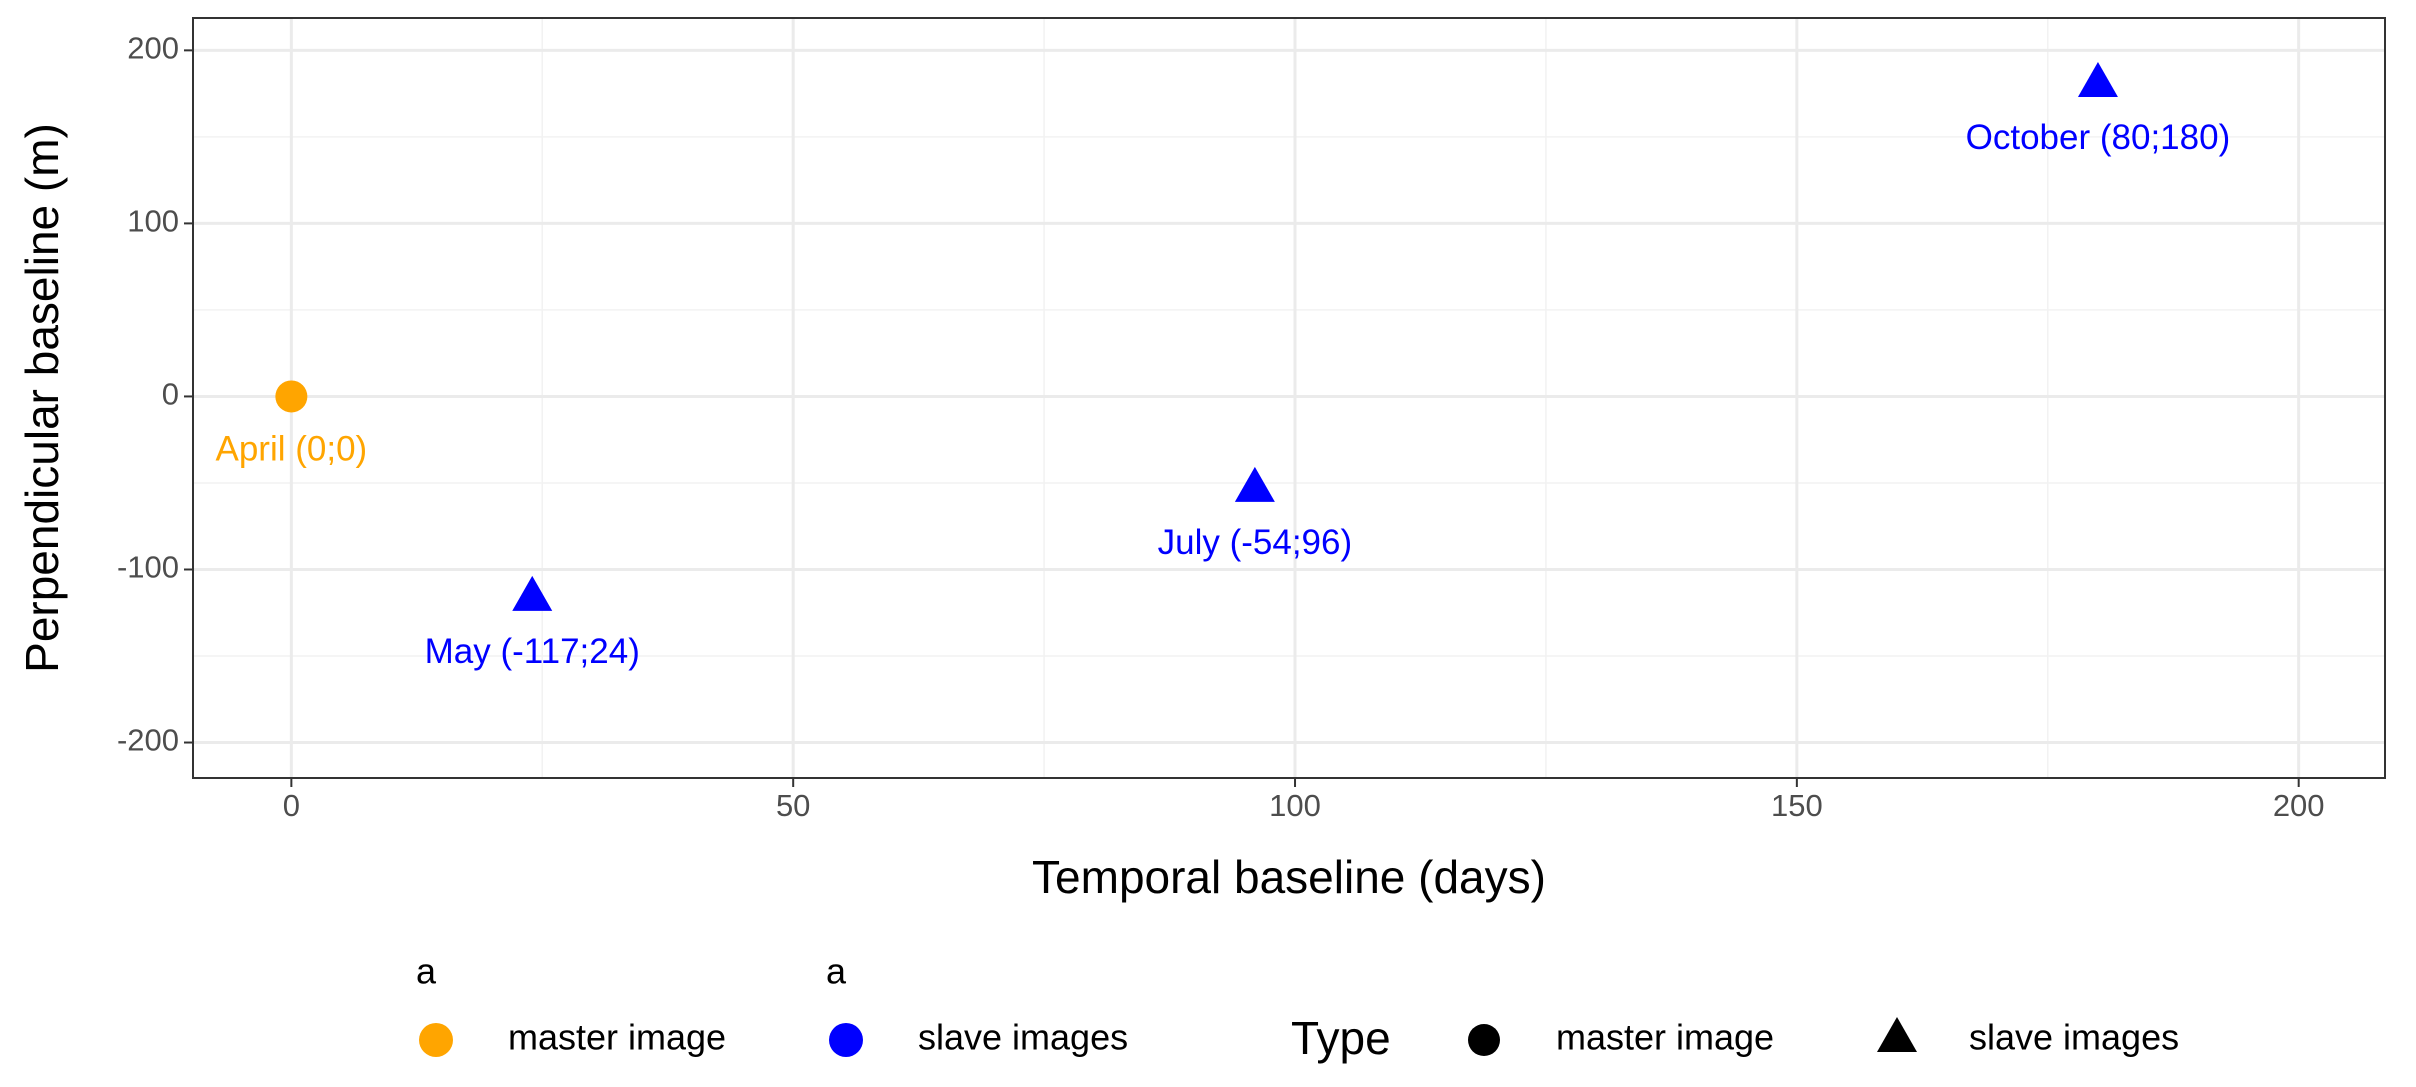  Describe the element at coordinates (148, 567) in the screenshot. I see `y-tick-label: -100` at that location.